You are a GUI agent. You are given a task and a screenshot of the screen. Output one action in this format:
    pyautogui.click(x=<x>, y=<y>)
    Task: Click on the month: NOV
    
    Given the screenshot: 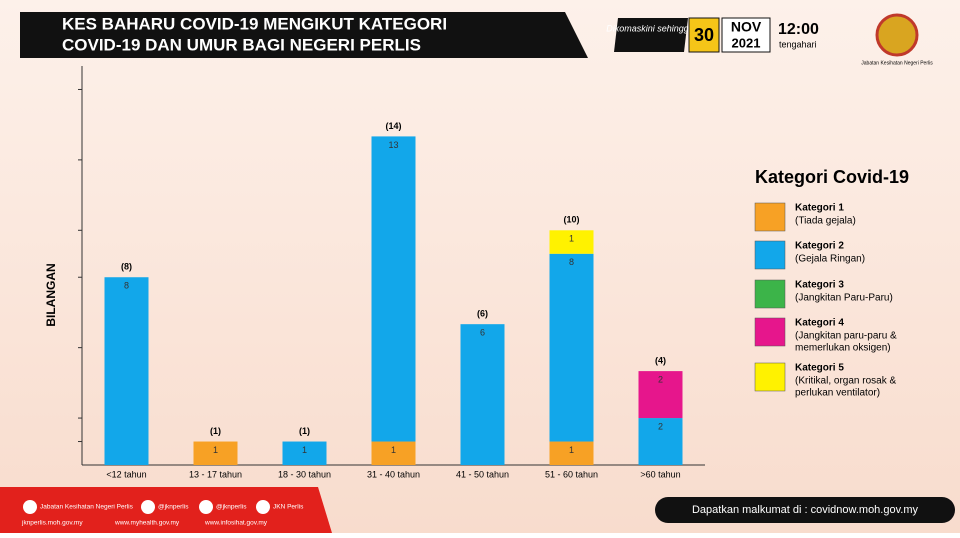 What is the action you would take?
    pyautogui.click(x=746, y=27)
    